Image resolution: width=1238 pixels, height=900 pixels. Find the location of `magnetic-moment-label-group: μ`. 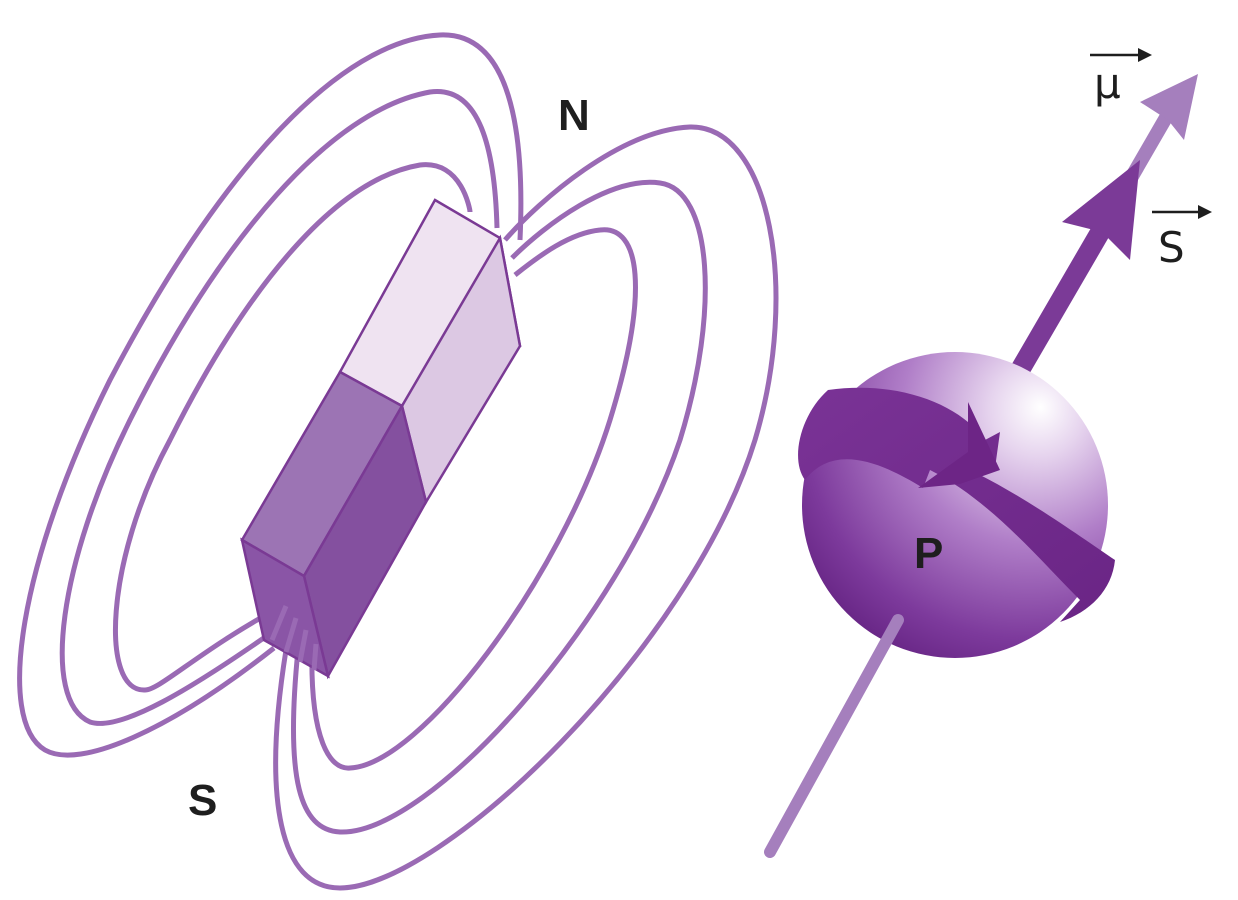

magnetic-moment-label-group: μ is located at coordinates (1121, 78).